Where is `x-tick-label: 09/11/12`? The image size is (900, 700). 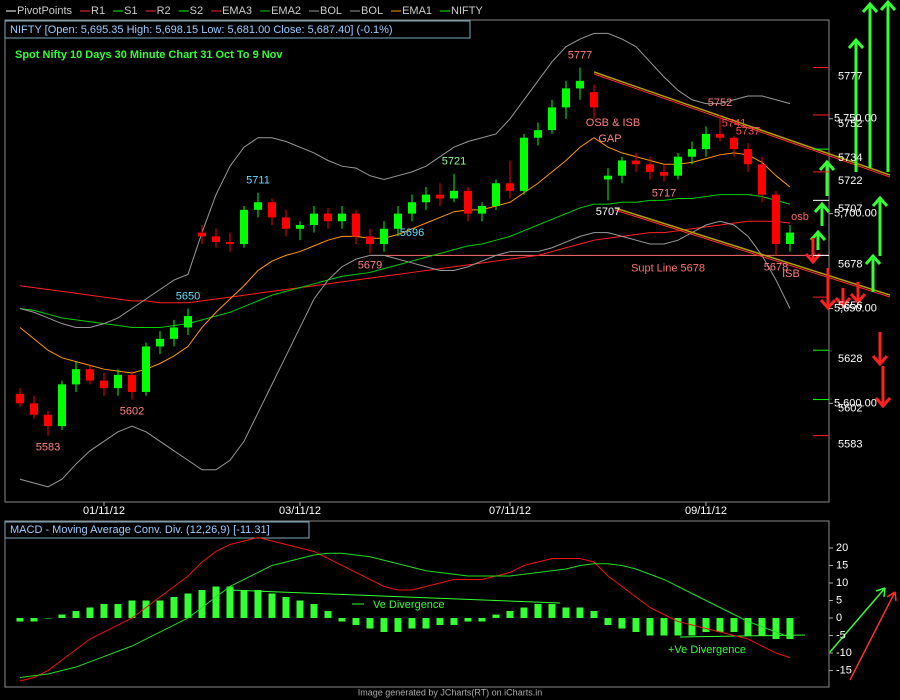 x-tick-label: 09/11/12 is located at coordinates (706, 511).